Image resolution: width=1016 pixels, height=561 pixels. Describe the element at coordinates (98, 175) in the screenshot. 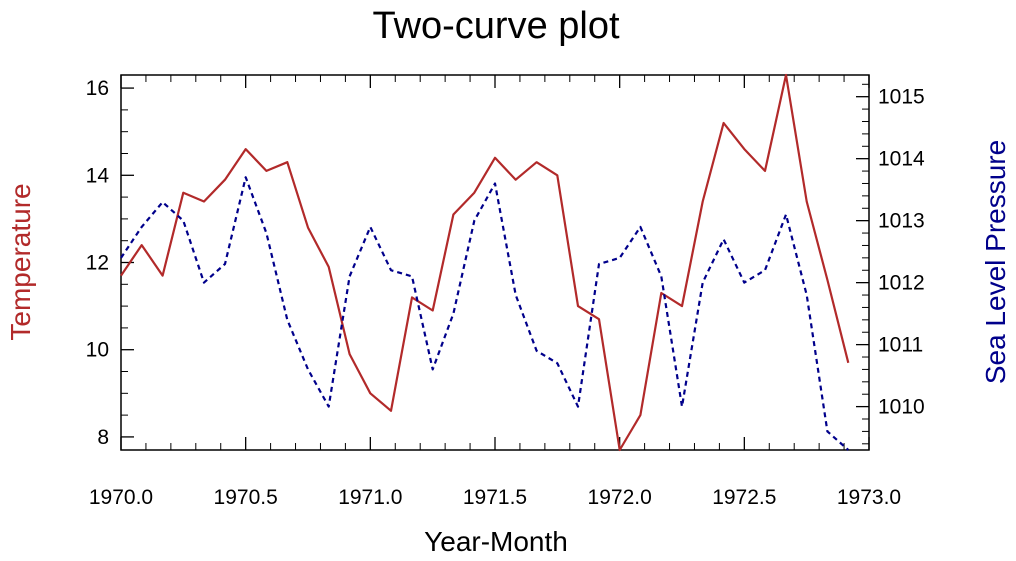

I see `y-left-tick-label: 14` at that location.